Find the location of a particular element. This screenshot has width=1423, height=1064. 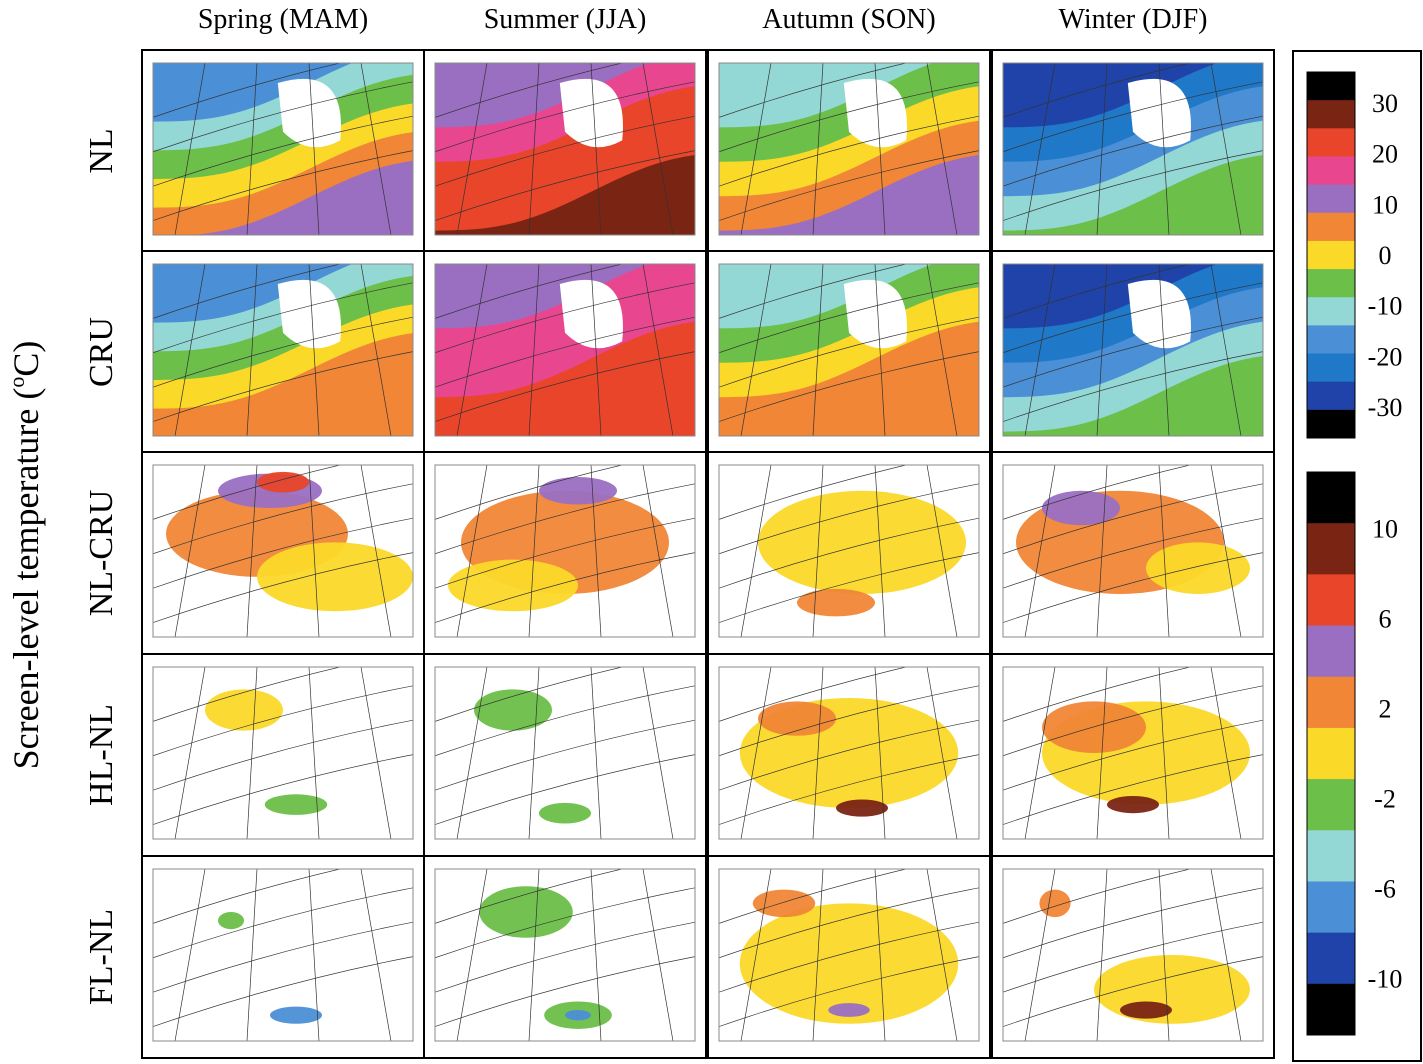

y-label-sup: o is located at coordinates (16, 382).